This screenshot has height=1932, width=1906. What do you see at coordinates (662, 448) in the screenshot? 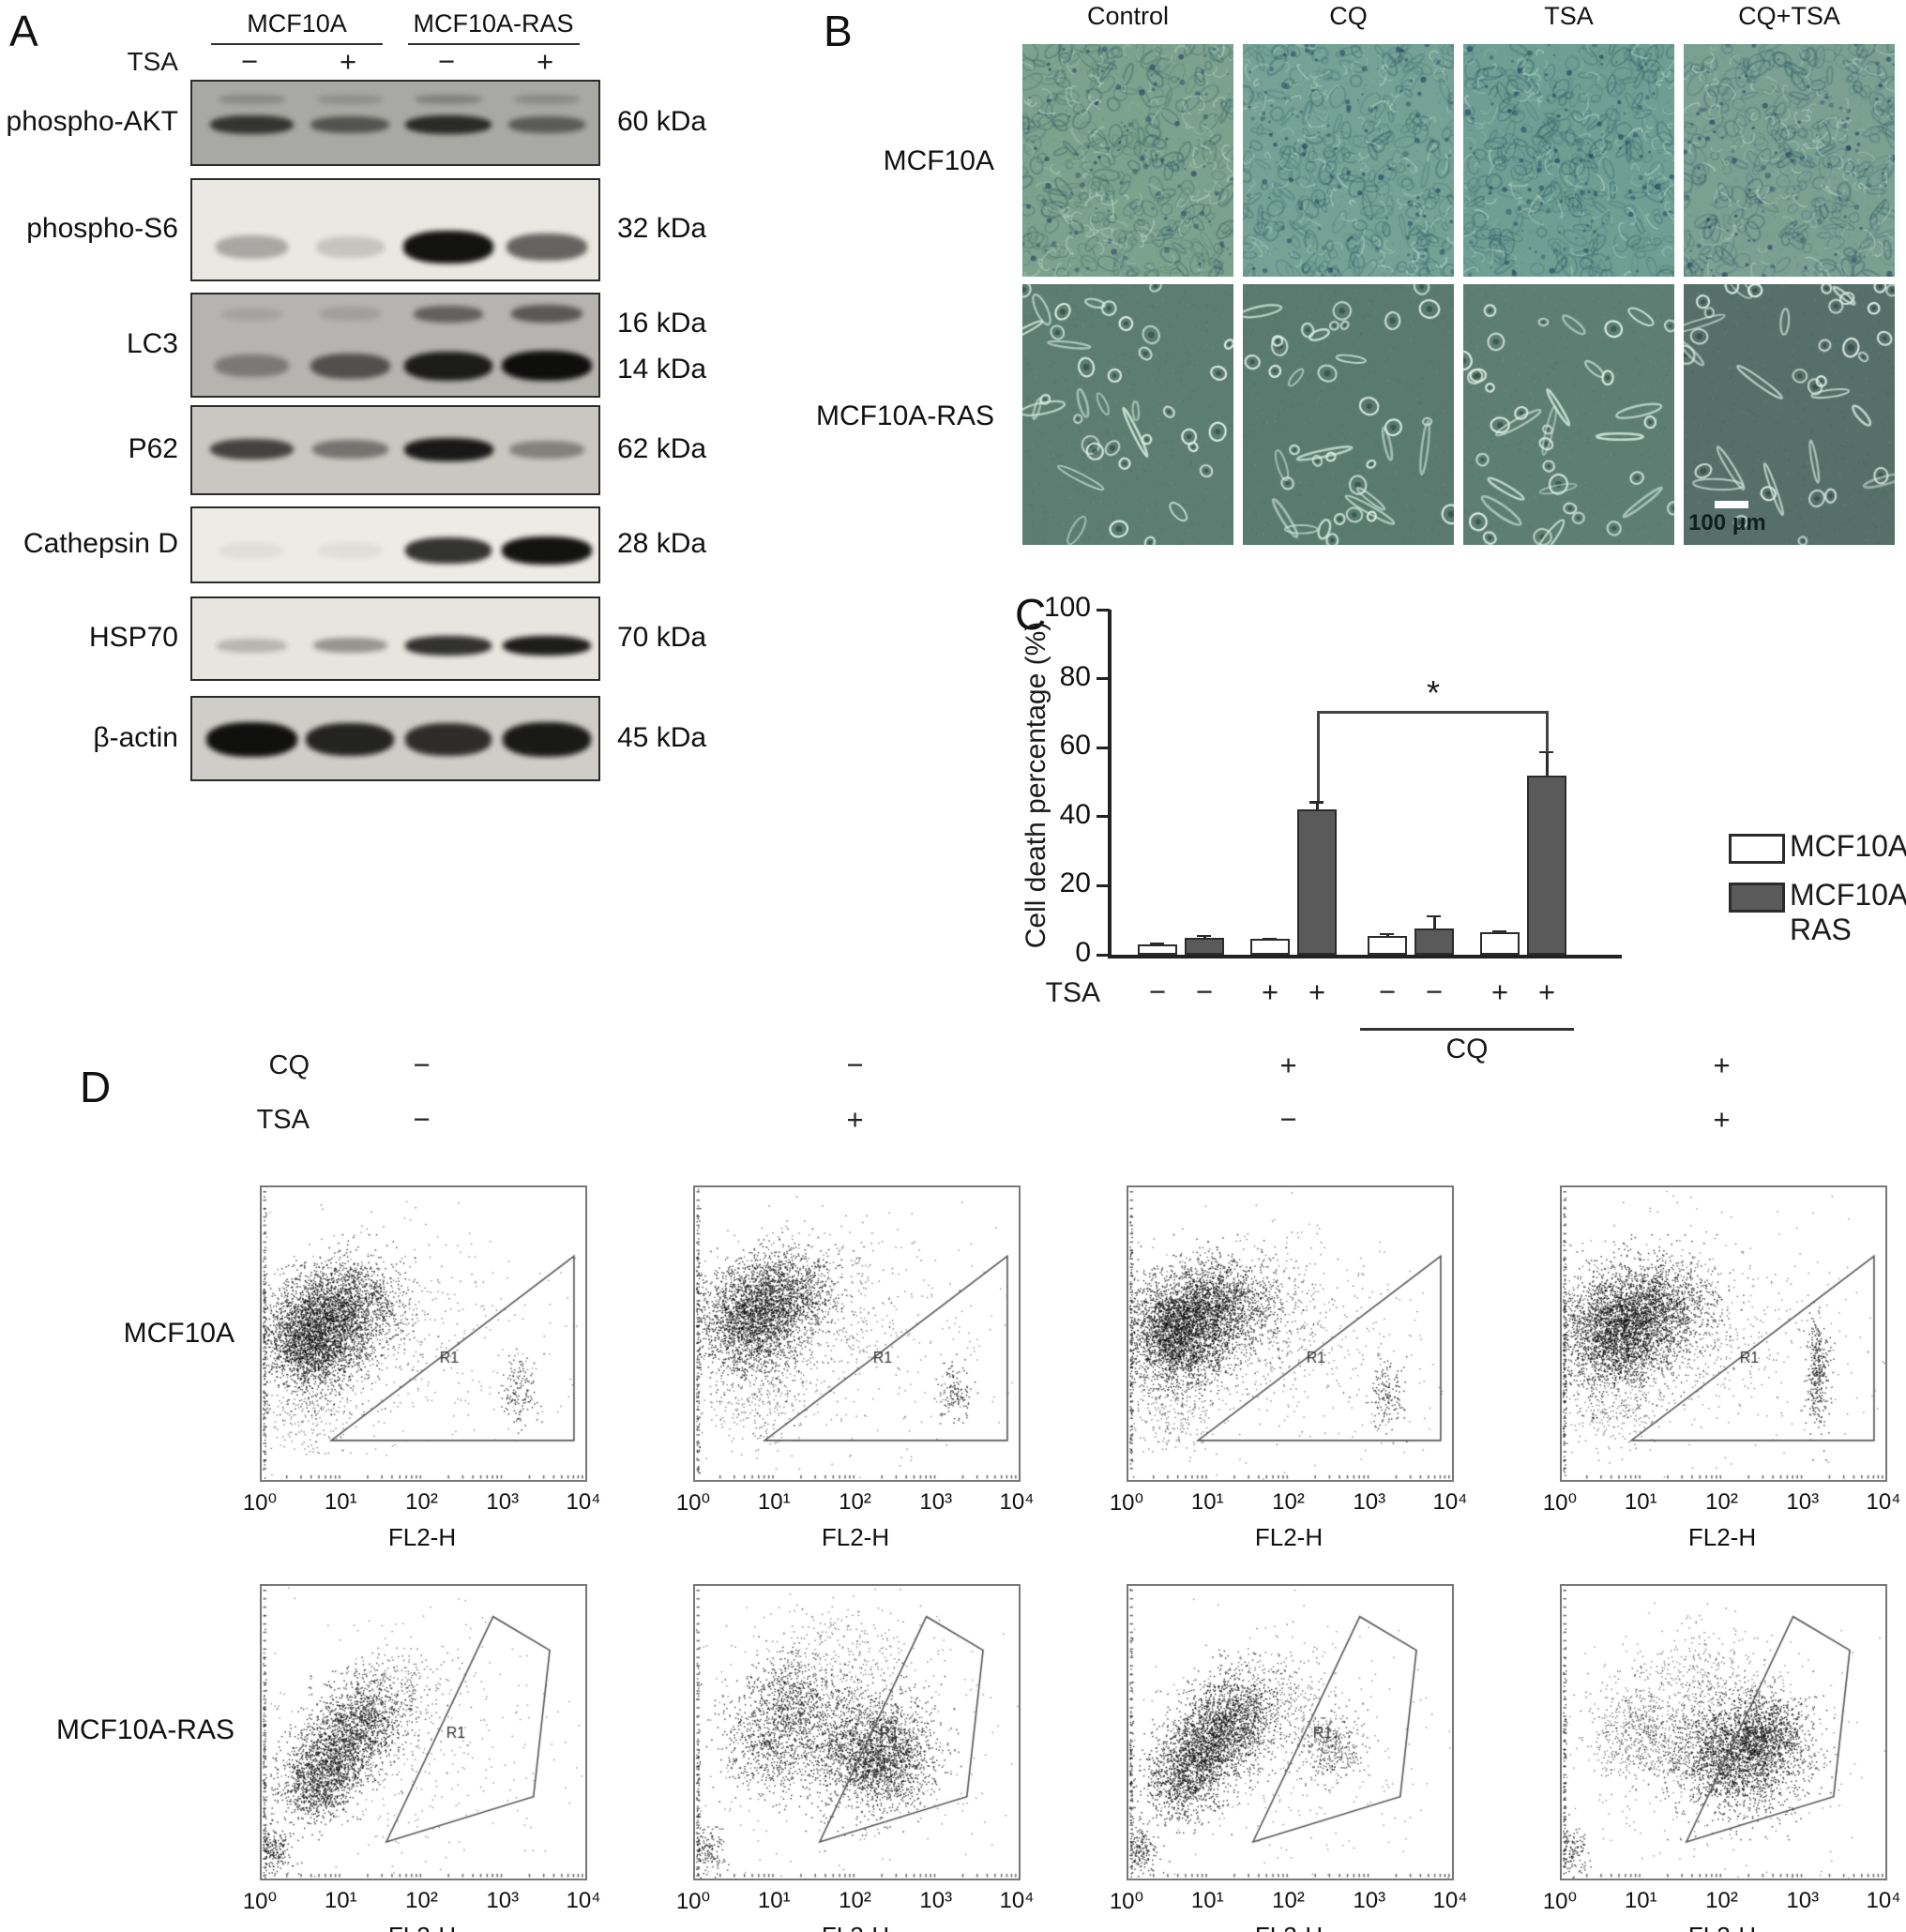
I see `kda-label: 62 kDa` at bounding box center [662, 448].